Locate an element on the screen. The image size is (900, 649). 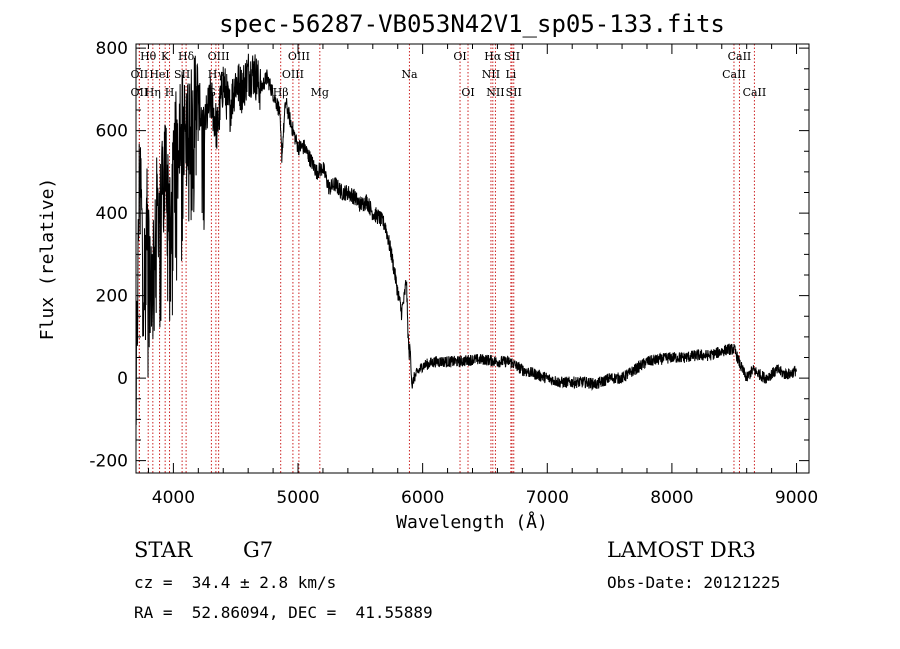
chart-title: spec-56287-VB053N42V1_sp05-133.fits is located at coordinates (472, 24).